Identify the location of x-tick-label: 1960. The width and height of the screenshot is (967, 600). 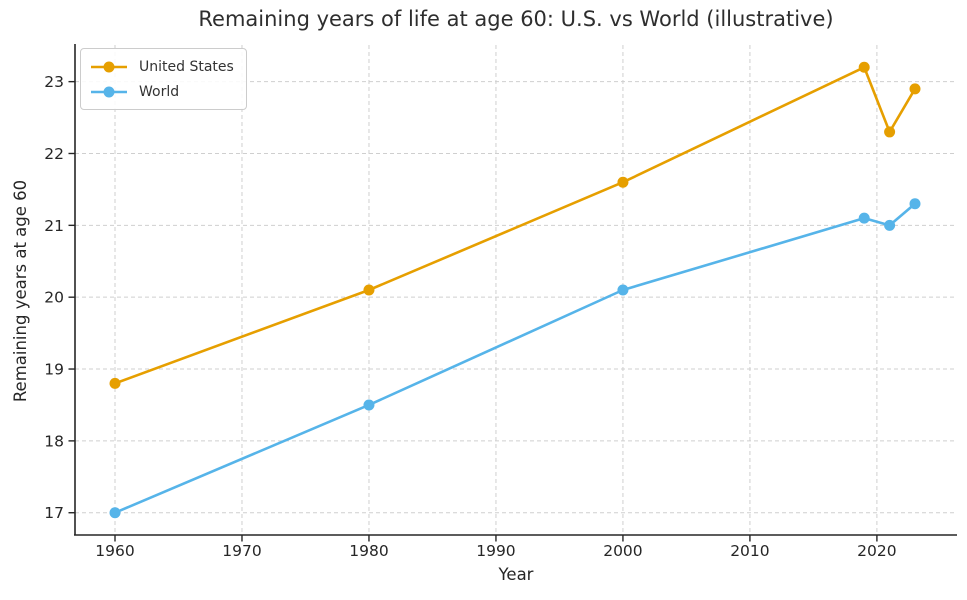
(114, 551).